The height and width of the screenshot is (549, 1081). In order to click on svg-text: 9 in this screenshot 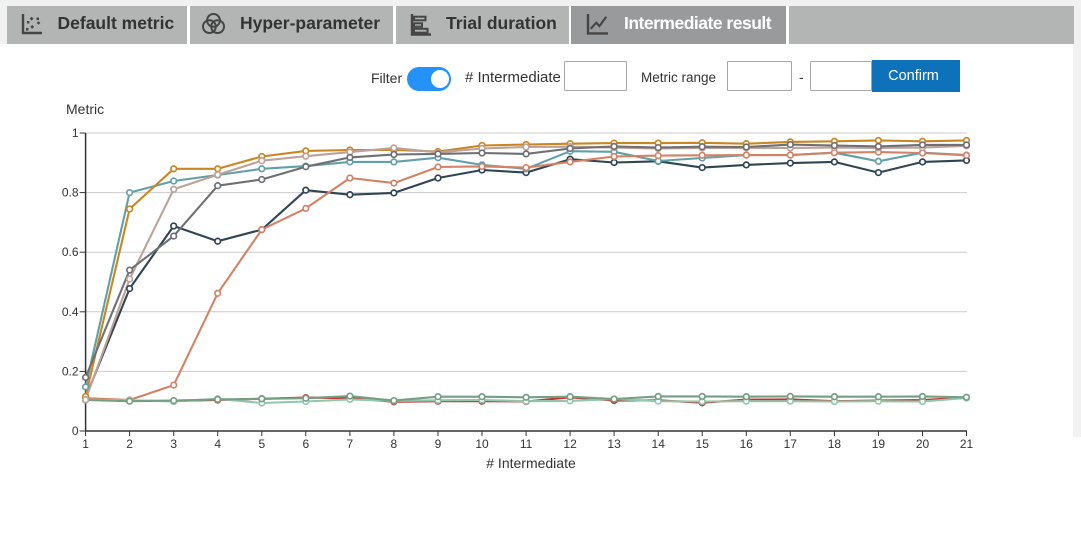, I will do `click(438, 444)`.